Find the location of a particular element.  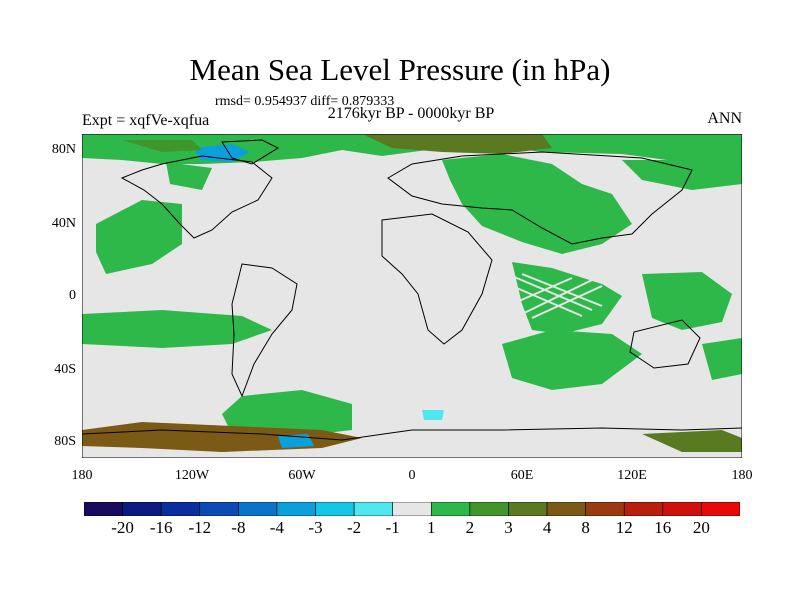

anomaly-region-south-pacific-east is located at coordinates (722, 359).